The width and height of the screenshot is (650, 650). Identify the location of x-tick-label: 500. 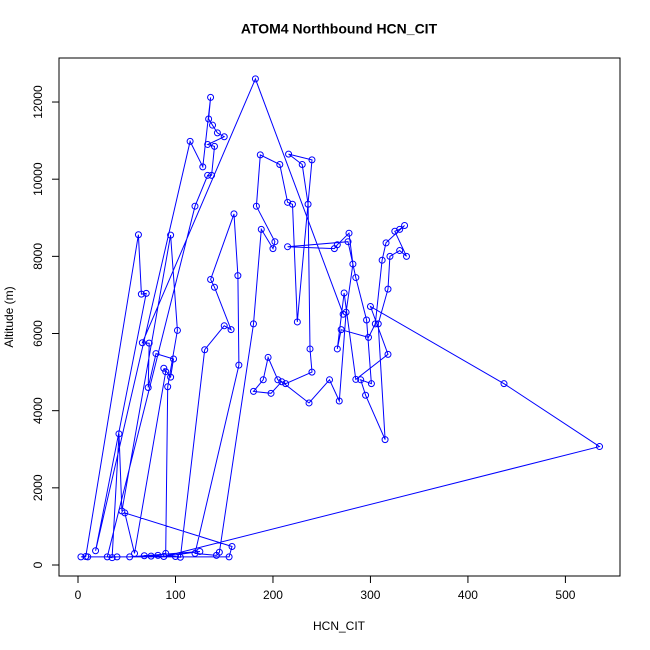
(565, 595).